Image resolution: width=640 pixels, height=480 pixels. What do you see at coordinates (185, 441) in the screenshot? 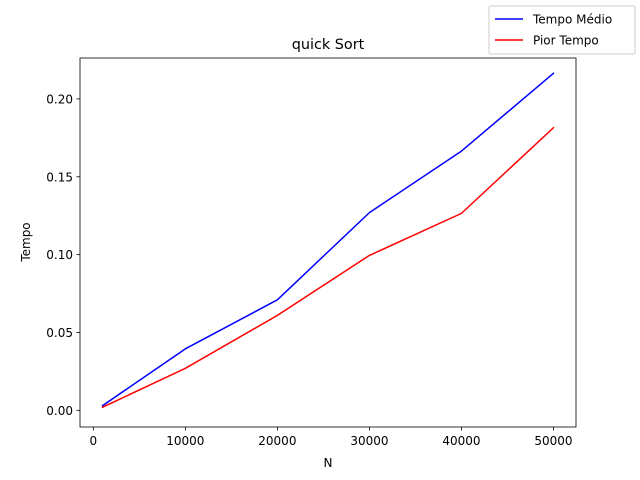
I see `x-tick-label: 10000` at bounding box center [185, 441].